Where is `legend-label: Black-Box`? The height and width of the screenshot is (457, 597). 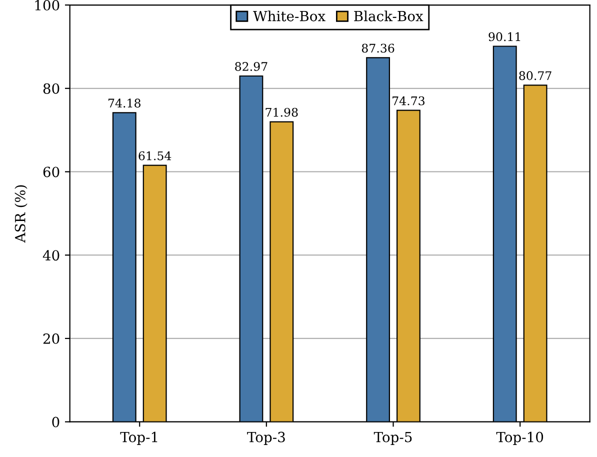
legend-label: Black-Box is located at coordinates (389, 16).